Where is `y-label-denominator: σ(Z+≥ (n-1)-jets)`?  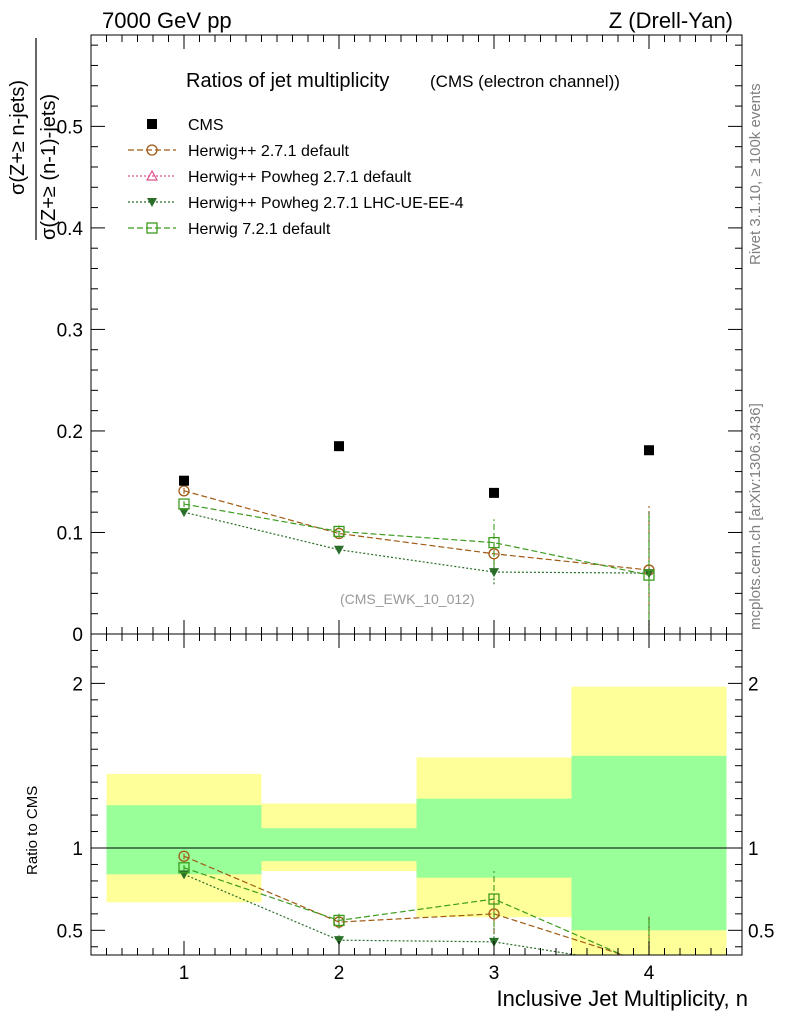
y-label-denominator: σ(Z+≥ (n-1)-jets) is located at coordinates (49, 167).